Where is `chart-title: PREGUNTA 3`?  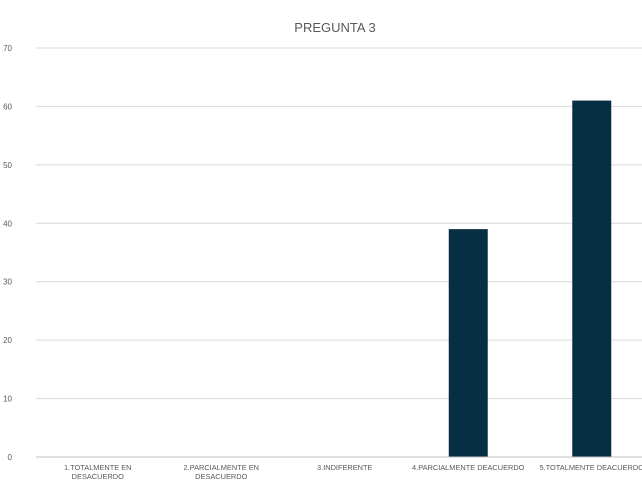 chart-title: PREGUNTA 3 is located at coordinates (334, 27).